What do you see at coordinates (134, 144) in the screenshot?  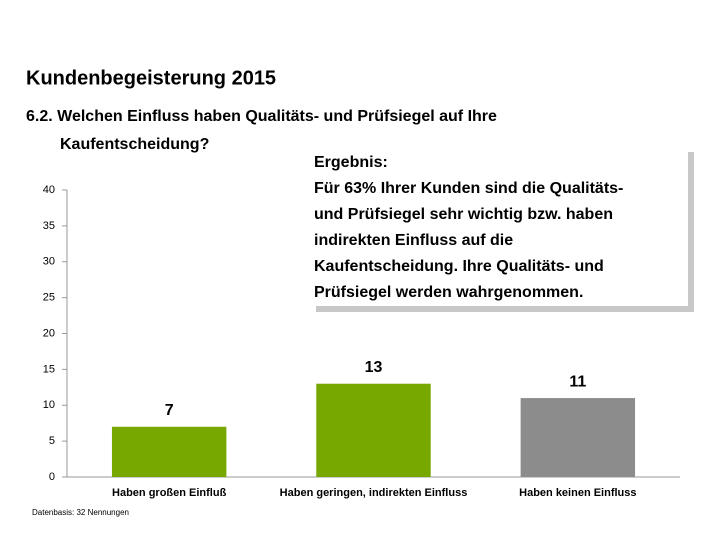 I see `chart-subtitle: Kaufentscheidung?` at bounding box center [134, 144].